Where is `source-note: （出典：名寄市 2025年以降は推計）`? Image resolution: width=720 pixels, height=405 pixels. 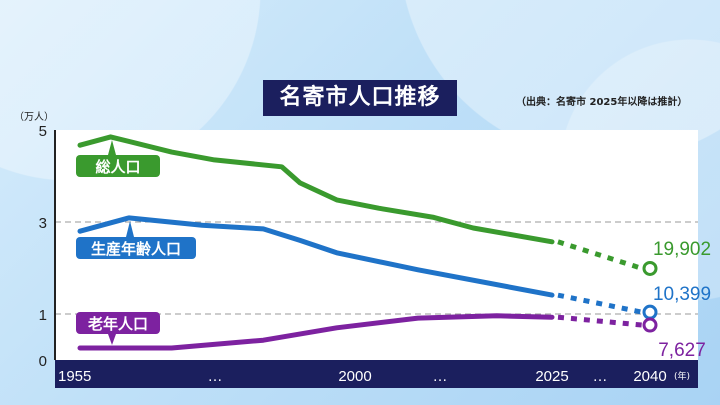 source-note: （出典：名寄市 2025年以降は推計） is located at coordinates (602, 102).